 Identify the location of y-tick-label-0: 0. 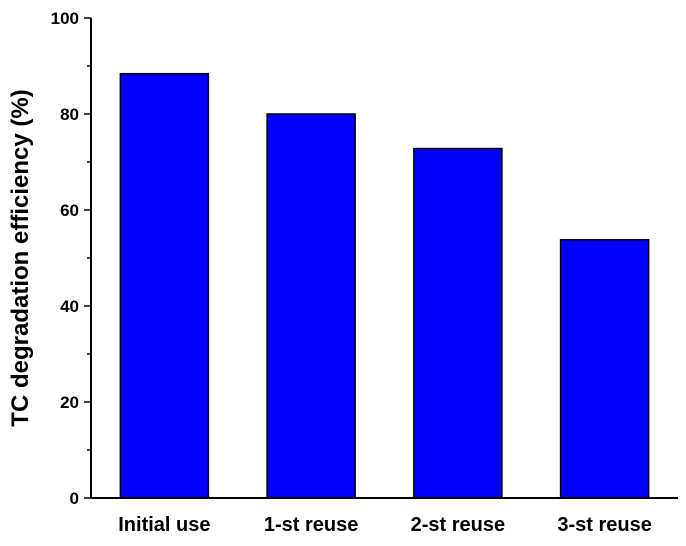
(74, 498).